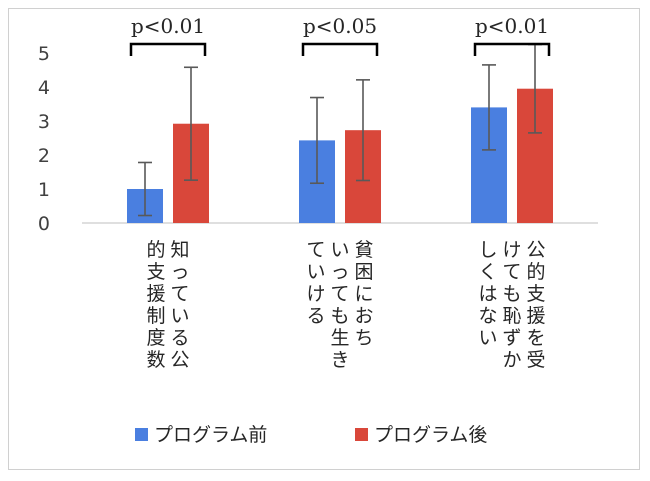 The image size is (650, 481). I want to click on y-tick-label: 3, so click(44, 122).